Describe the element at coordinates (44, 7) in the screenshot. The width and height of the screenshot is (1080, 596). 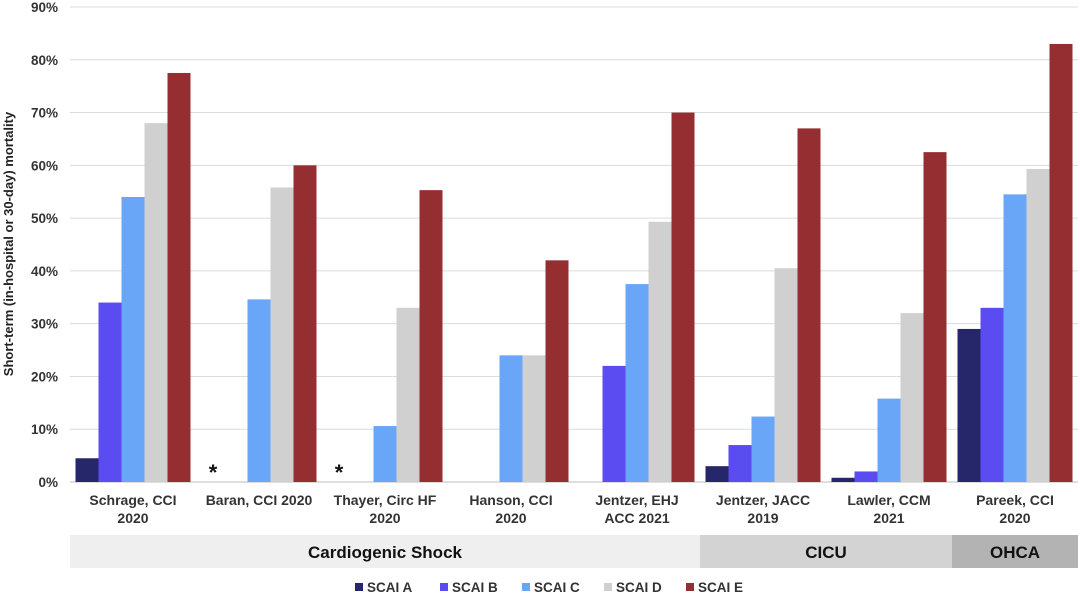
I see `y-tick-label: 90%` at that location.